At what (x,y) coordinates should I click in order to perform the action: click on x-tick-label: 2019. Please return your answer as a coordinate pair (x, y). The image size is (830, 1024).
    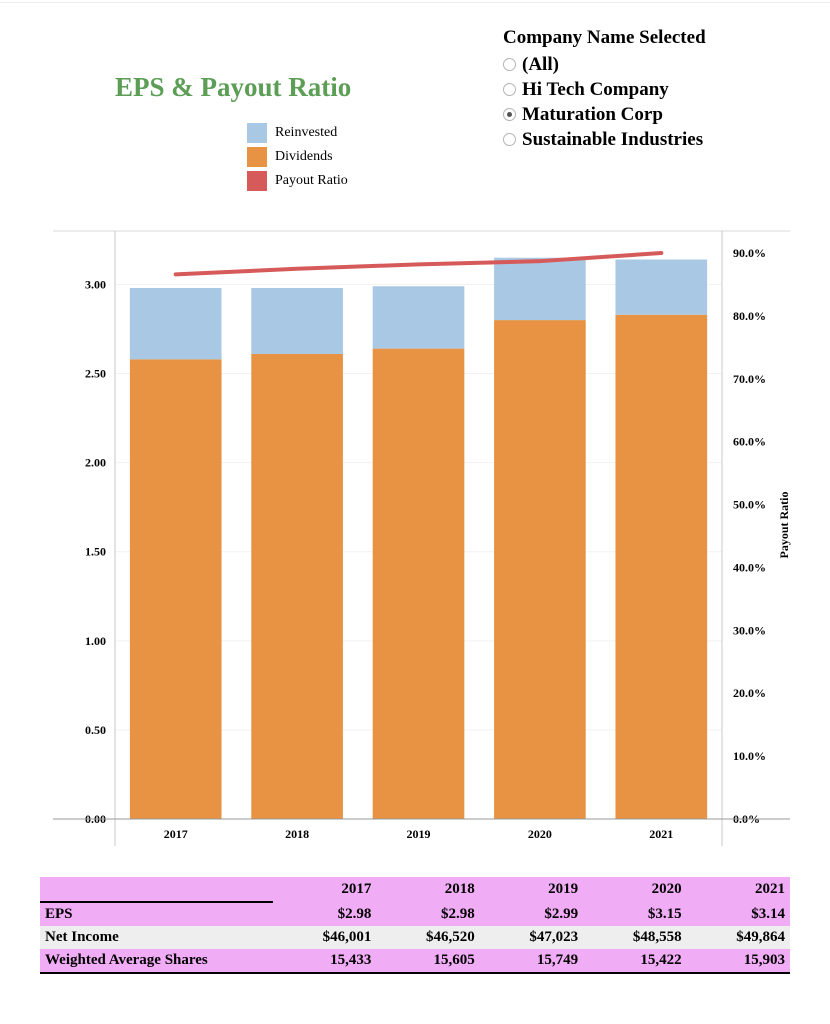
    Looking at the image, I should click on (419, 834).